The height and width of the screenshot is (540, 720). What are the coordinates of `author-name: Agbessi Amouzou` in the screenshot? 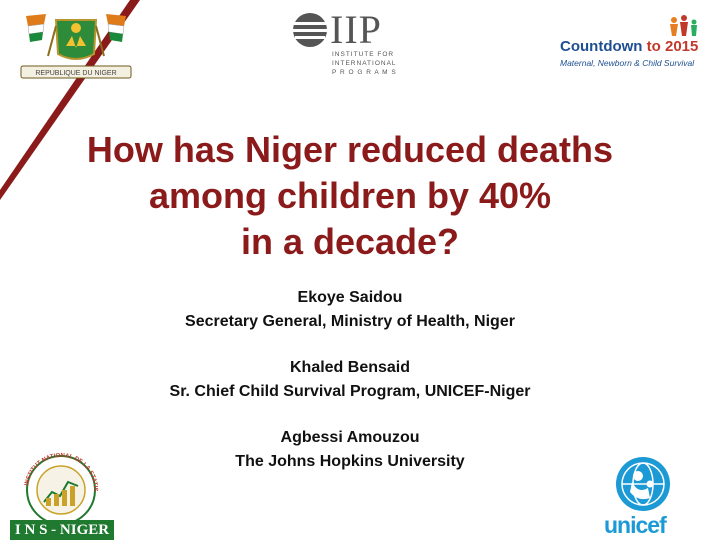 It's located at (350, 437).